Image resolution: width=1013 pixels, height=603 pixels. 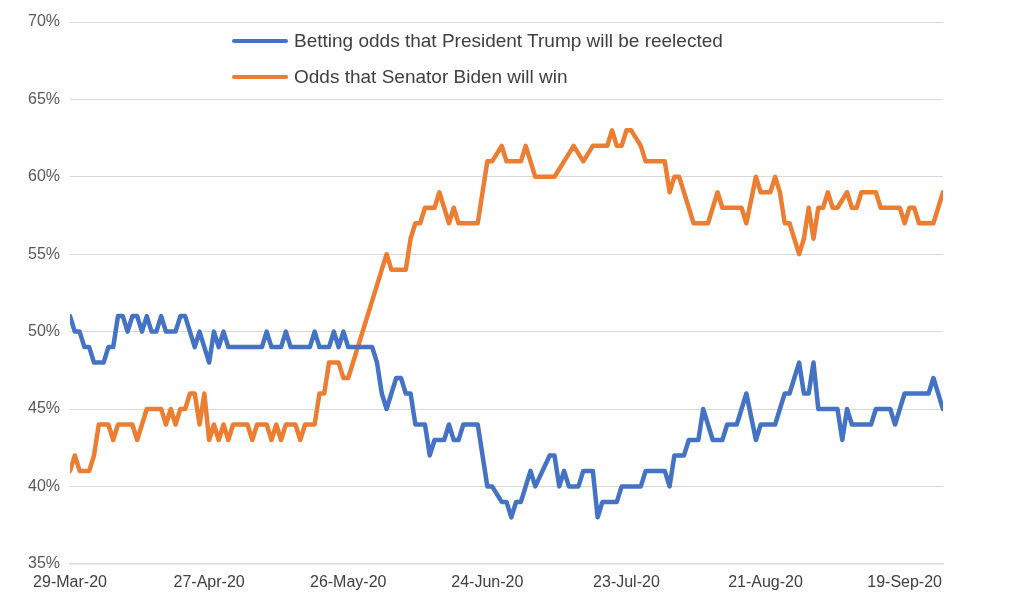 I want to click on legend-label: Betting odds that President Trump will be reelected, so click(x=508, y=41).